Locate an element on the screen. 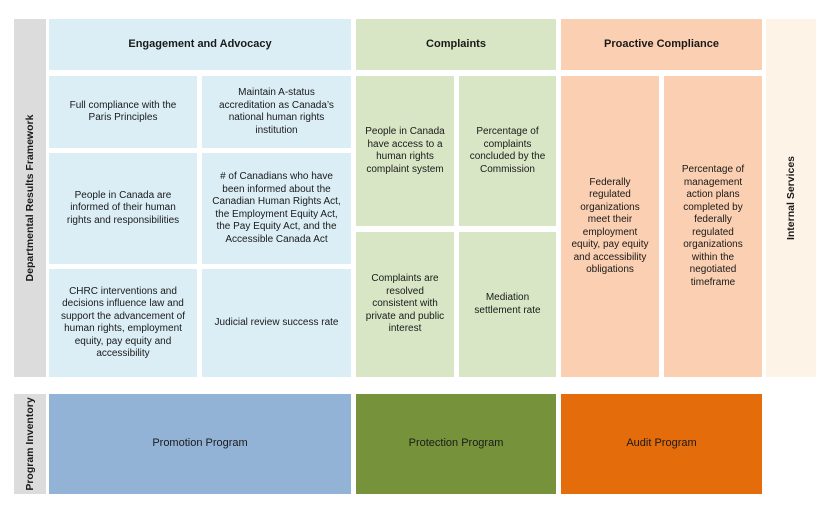 This screenshot has width=830, height=513. complaints-indicator-2: Mediation settlement rate is located at coordinates (507, 304).